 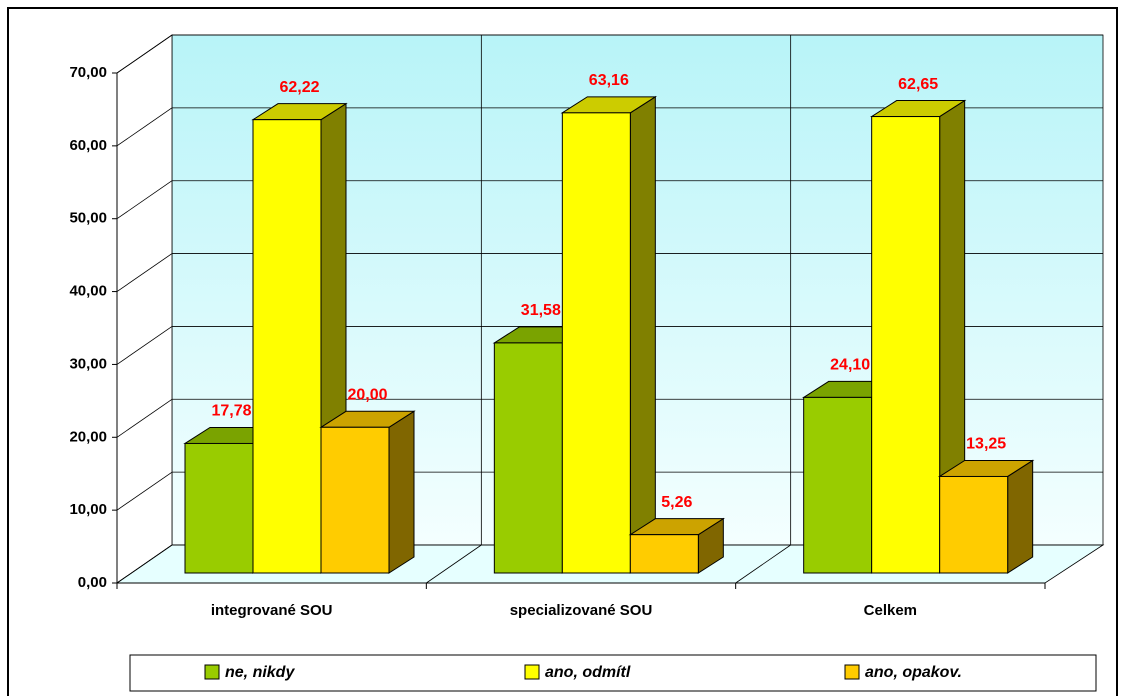 I want to click on value-label: 20,00, so click(x=367, y=395).